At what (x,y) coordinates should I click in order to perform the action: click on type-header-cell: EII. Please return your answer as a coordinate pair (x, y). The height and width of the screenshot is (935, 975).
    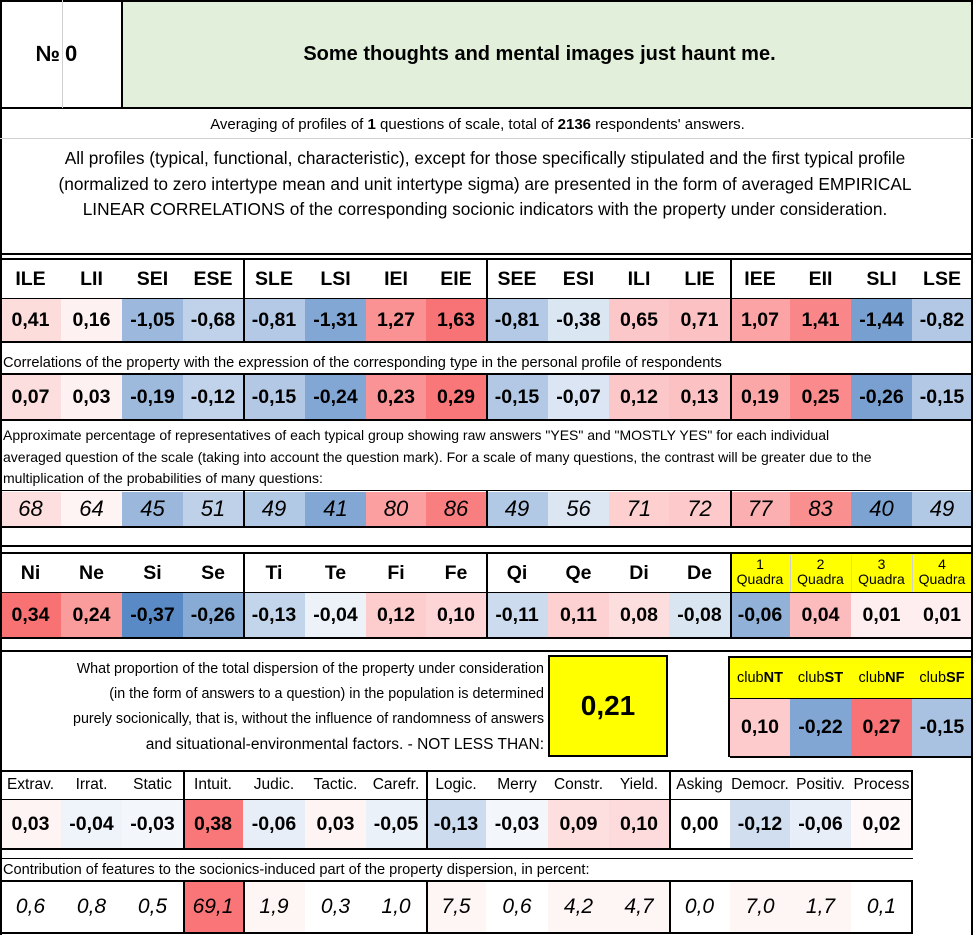
    Looking at the image, I should click on (820, 278).